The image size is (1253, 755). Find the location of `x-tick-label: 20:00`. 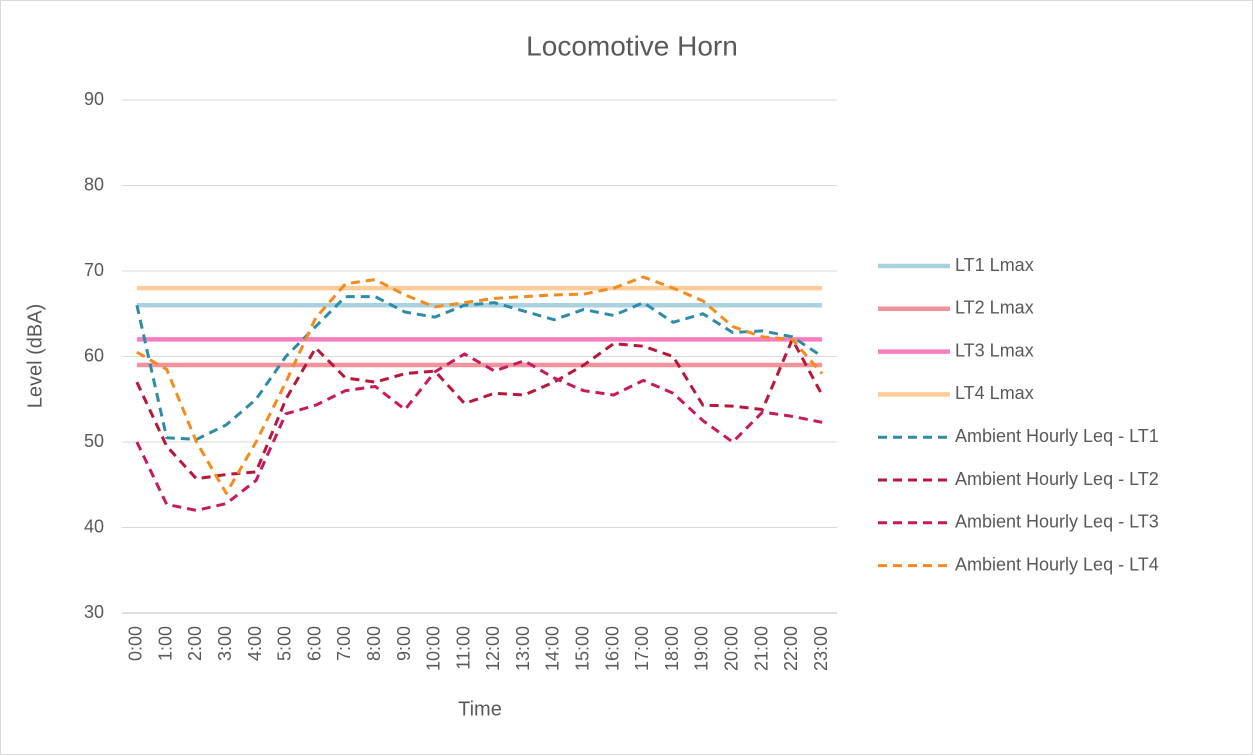

x-tick-label: 20:00 is located at coordinates (731, 648).